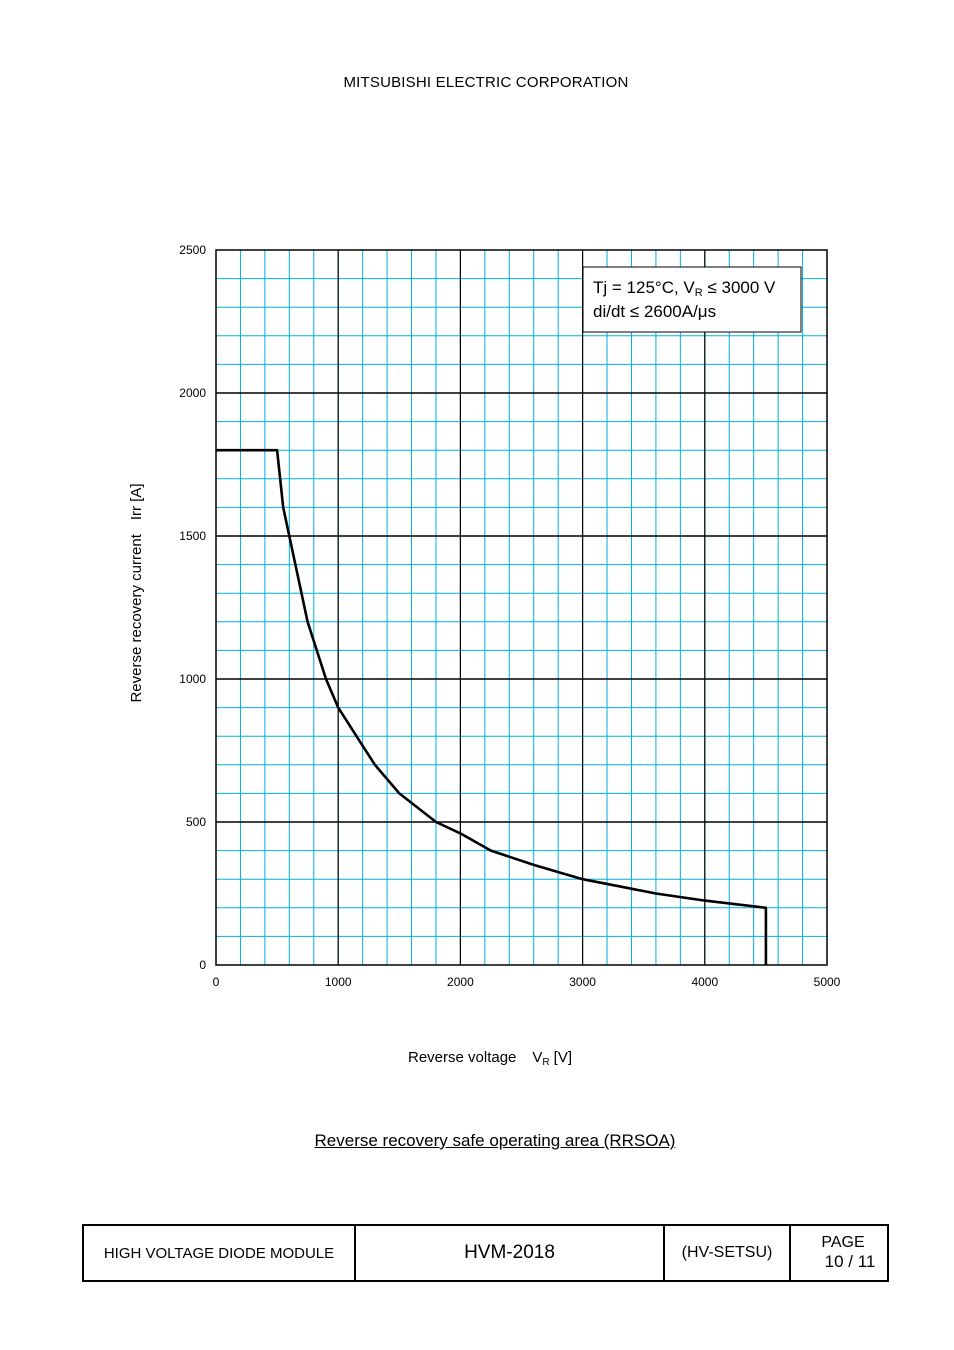  What do you see at coordinates (850, 1261) in the screenshot?
I see `page-number: 10 / 11` at bounding box center [850, 1261].